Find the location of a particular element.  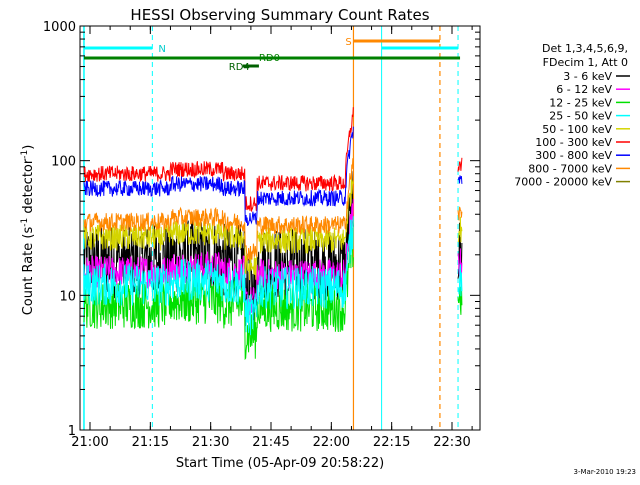

y-tick-label-1: 10 is located at coordinates (67, 296).